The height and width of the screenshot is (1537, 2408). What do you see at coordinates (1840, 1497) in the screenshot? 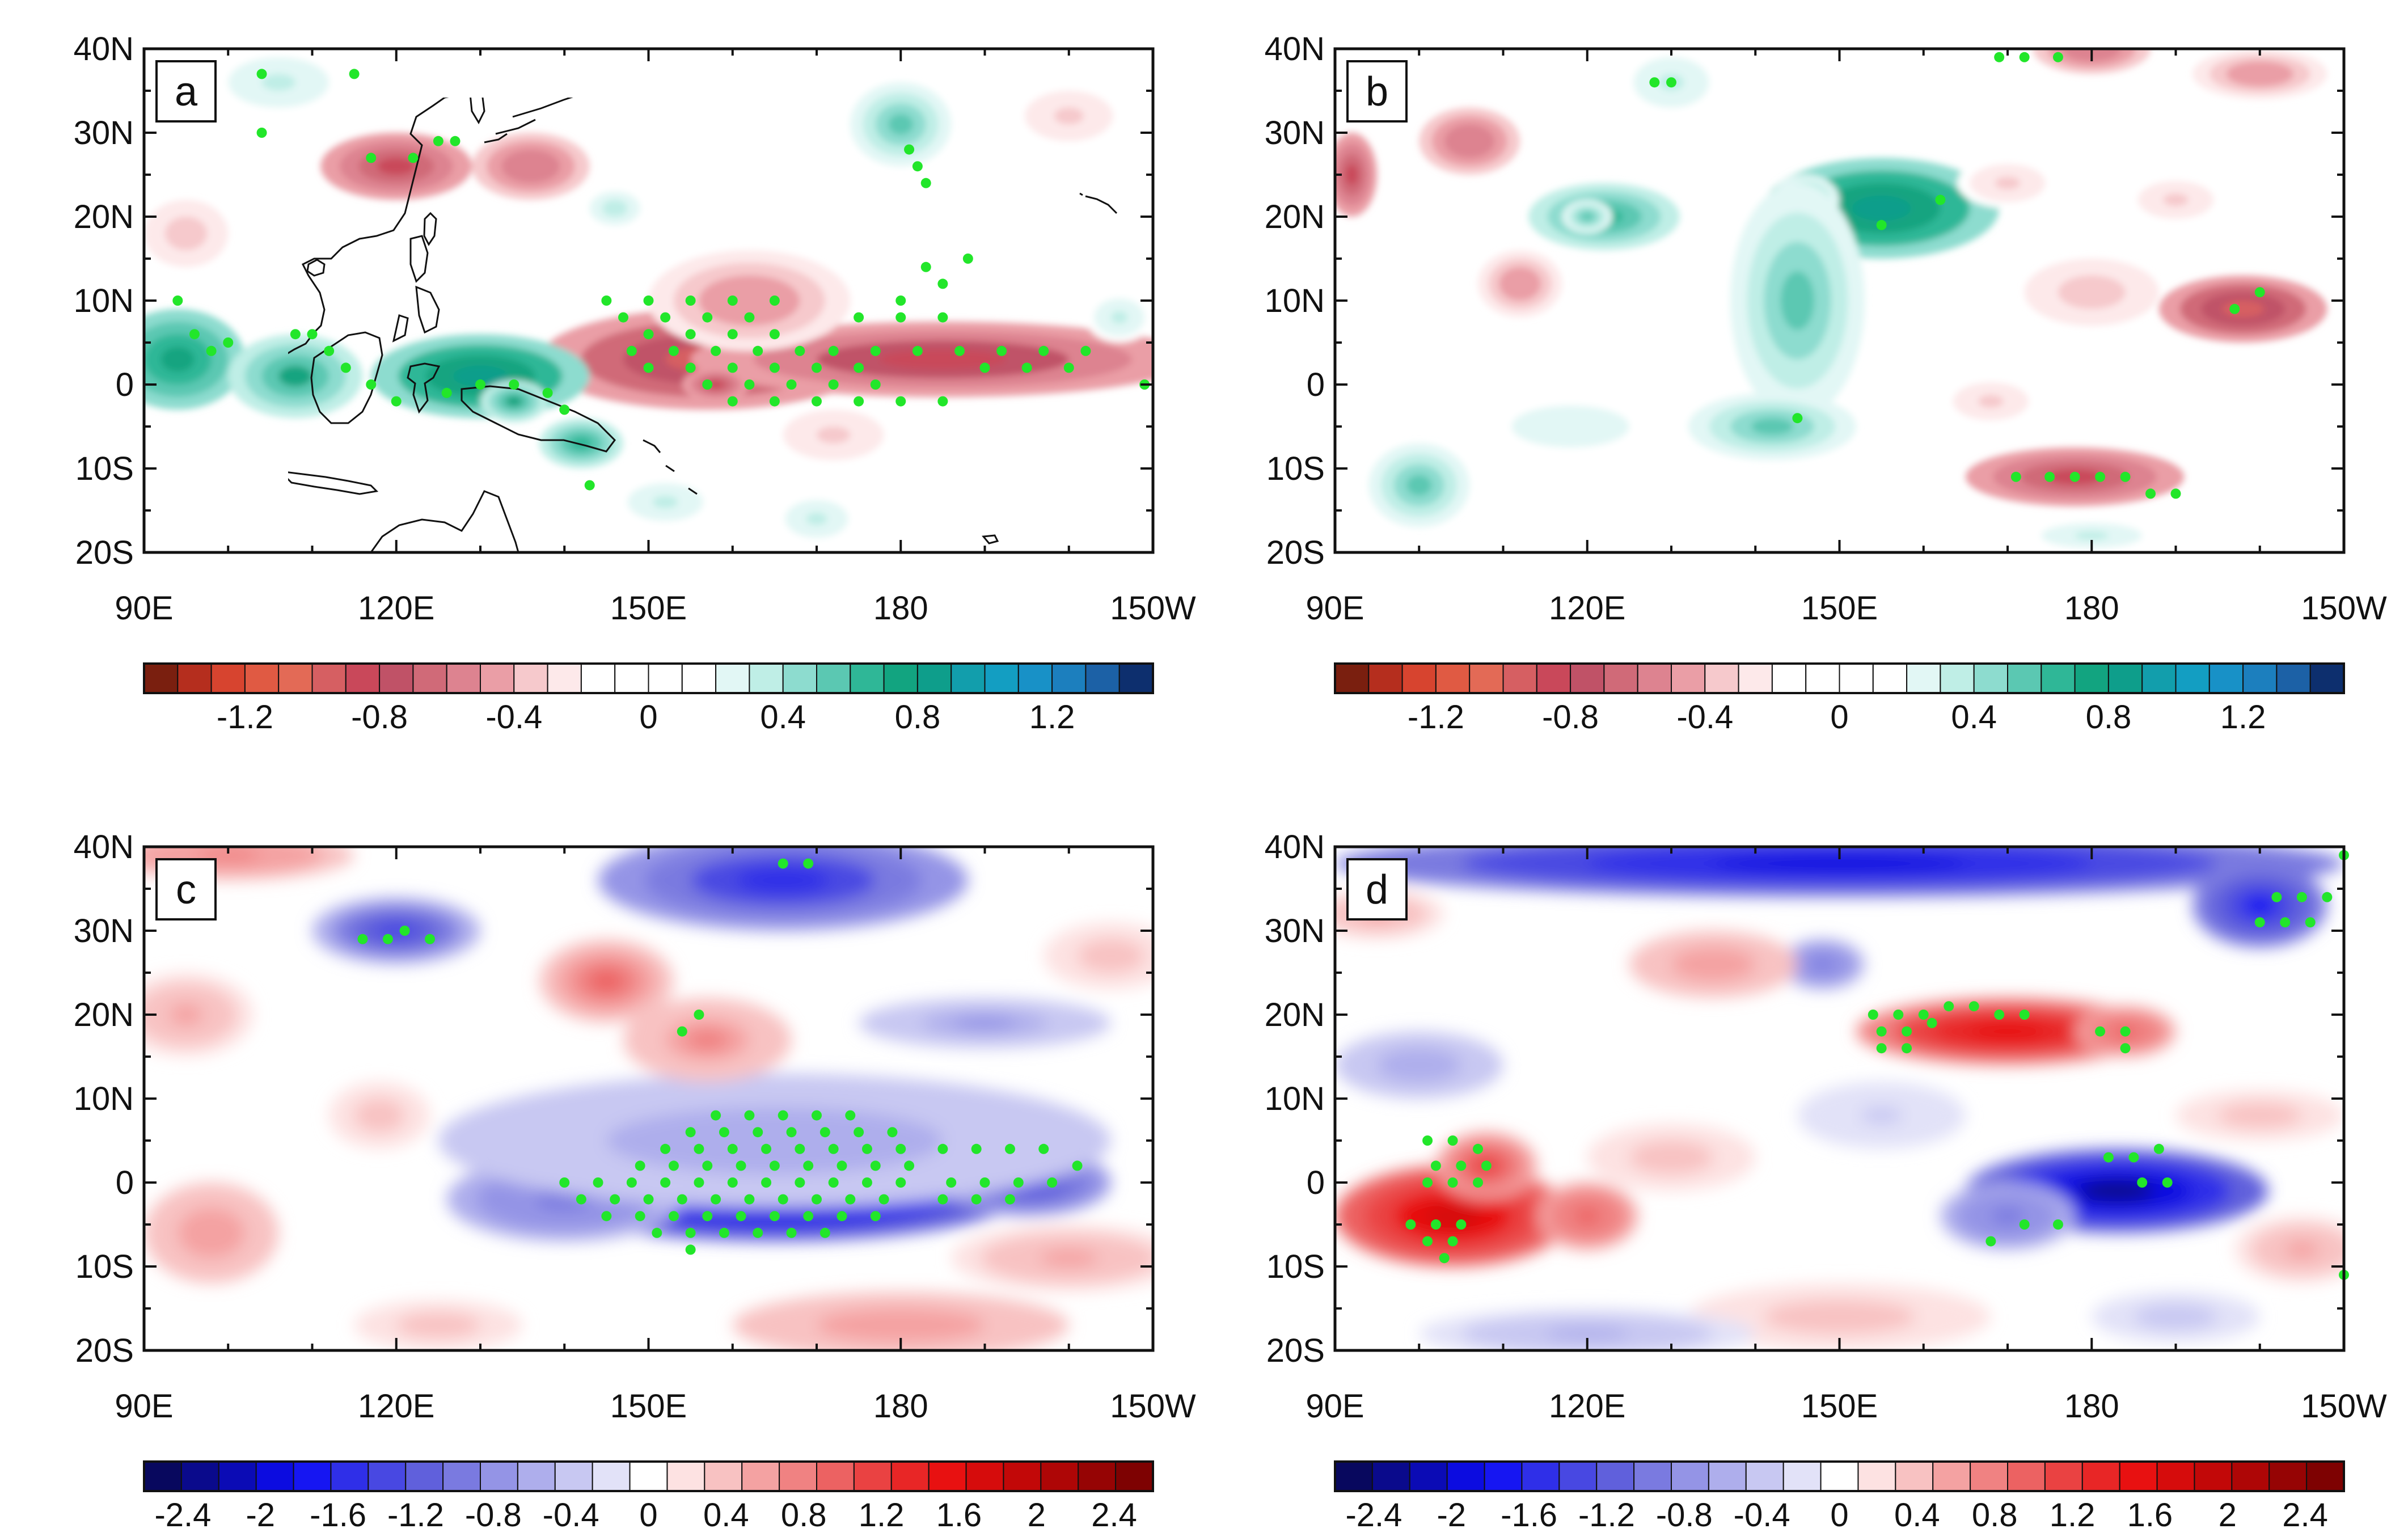
I see `colorbar-d: -2.4 -2 -1.6 -1.2 -0.8 -0.4 0 0.4 0.8 1.2 1.6 2 2.4` at bounding box center [1840, 1497].